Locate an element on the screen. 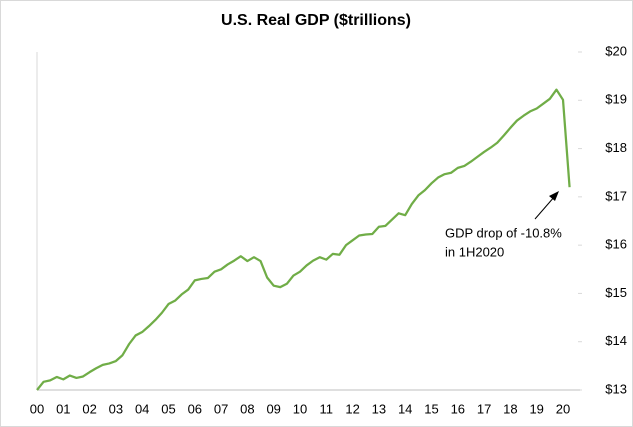 Image resolution: width=633 pixels, height=427 pixels. arrow-head is located at coordinates (554, 196).